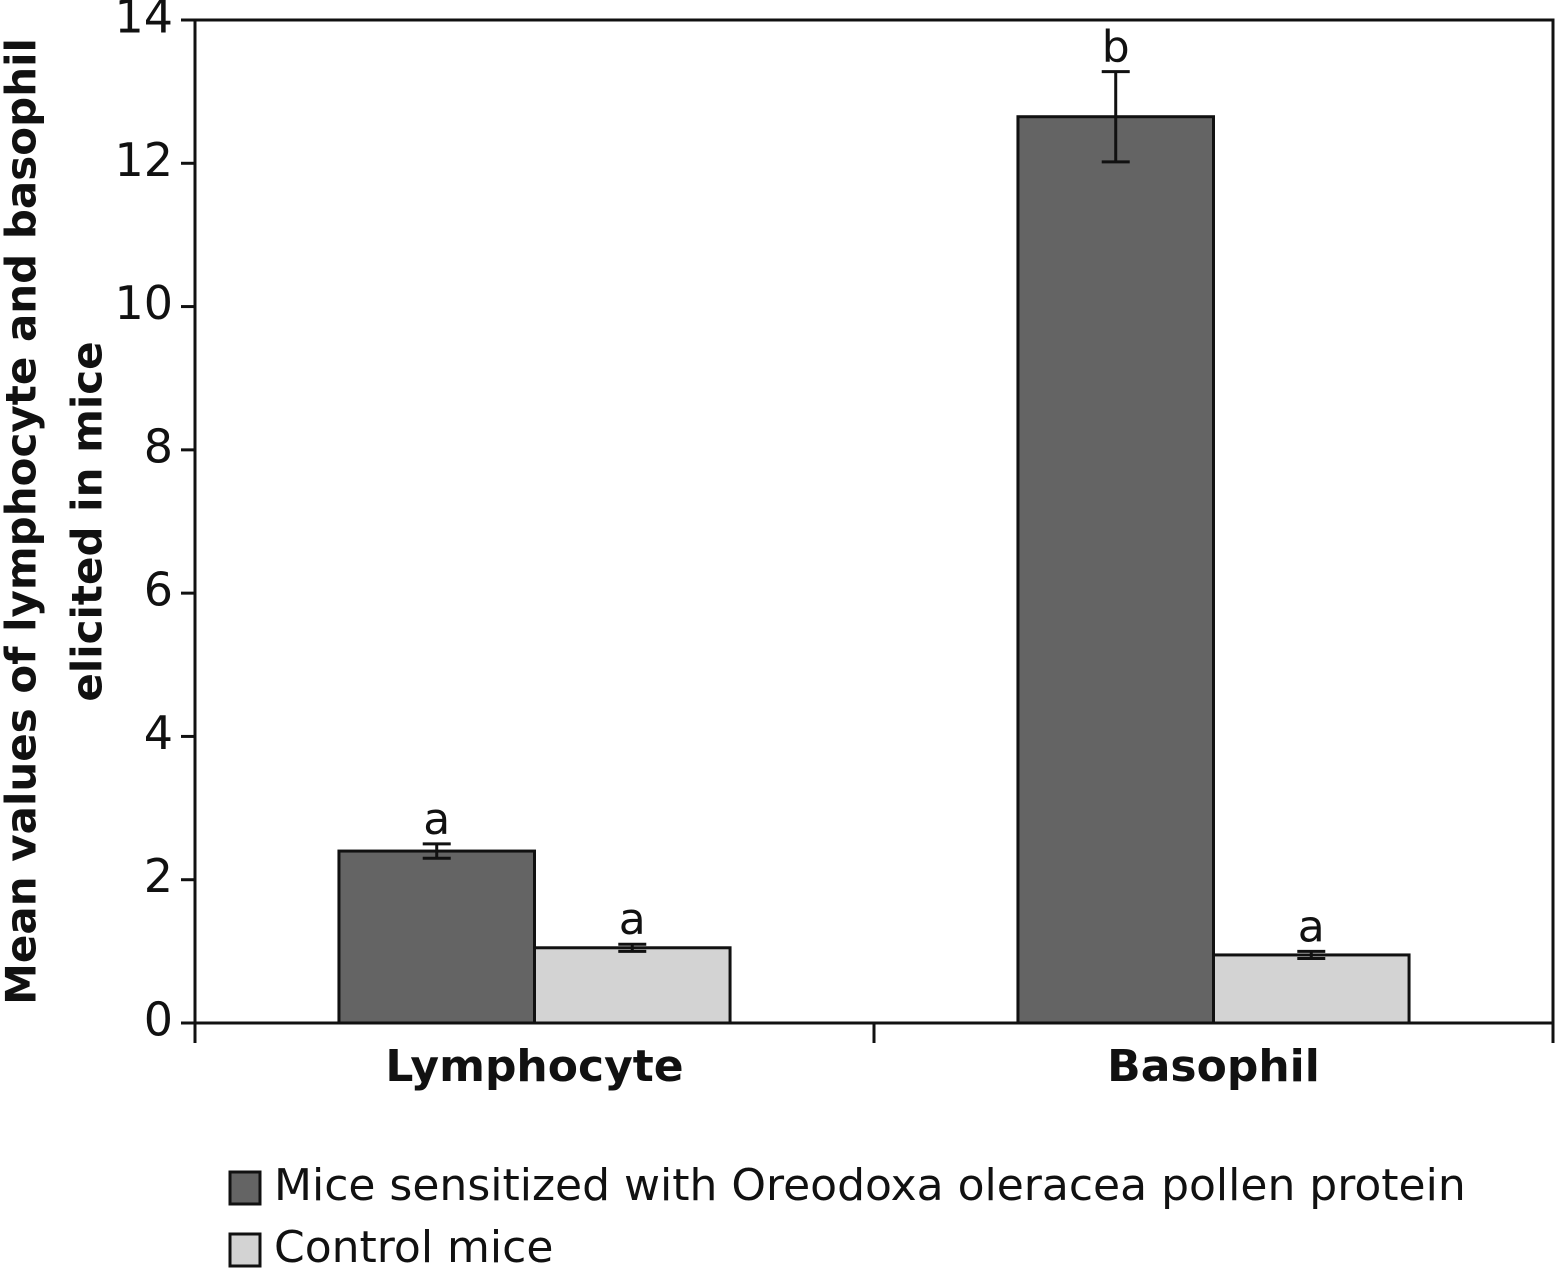  What do you see at coordinates (534, 1066) in the screenshot?
I see `x-tick-label: Lymphocyte` at bounding box center [534, 1066].